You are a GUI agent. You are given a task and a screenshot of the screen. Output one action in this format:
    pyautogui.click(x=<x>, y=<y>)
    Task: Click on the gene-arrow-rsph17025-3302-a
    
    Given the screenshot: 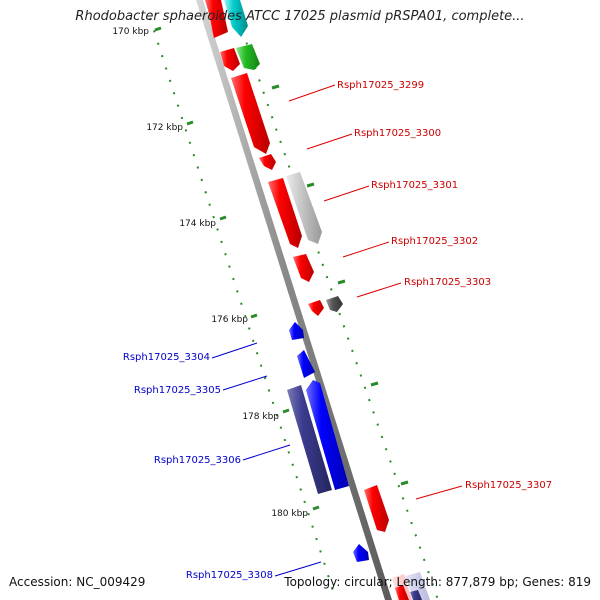 What is the action you would take?
    pyautogui.click(x=285, y=213)
    